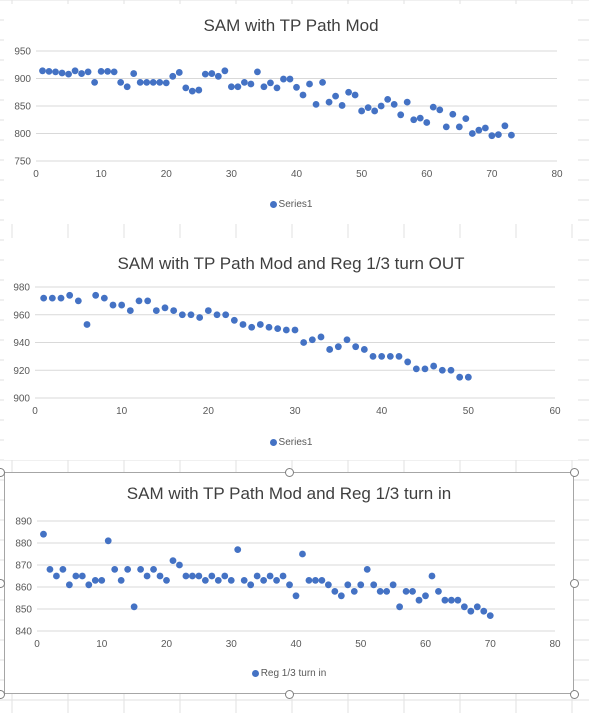 The width and height of the screenshot is (589, 713). Describe the element at coordinates (289, 472) in the screenshot. I see `resize-handle-top-center` at that location.